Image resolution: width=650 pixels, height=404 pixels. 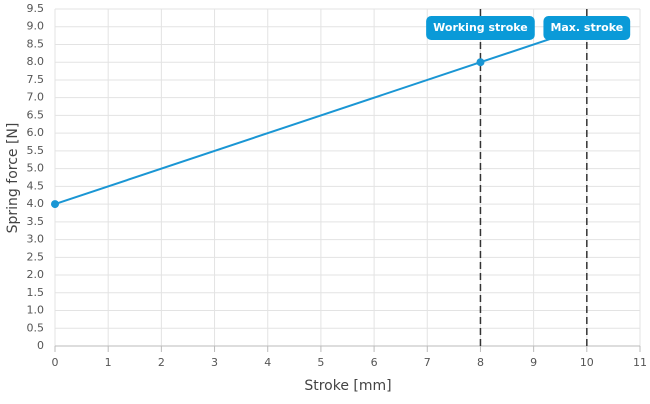 I want to click on x-tick-label: 11, so click(x=640, y=362).